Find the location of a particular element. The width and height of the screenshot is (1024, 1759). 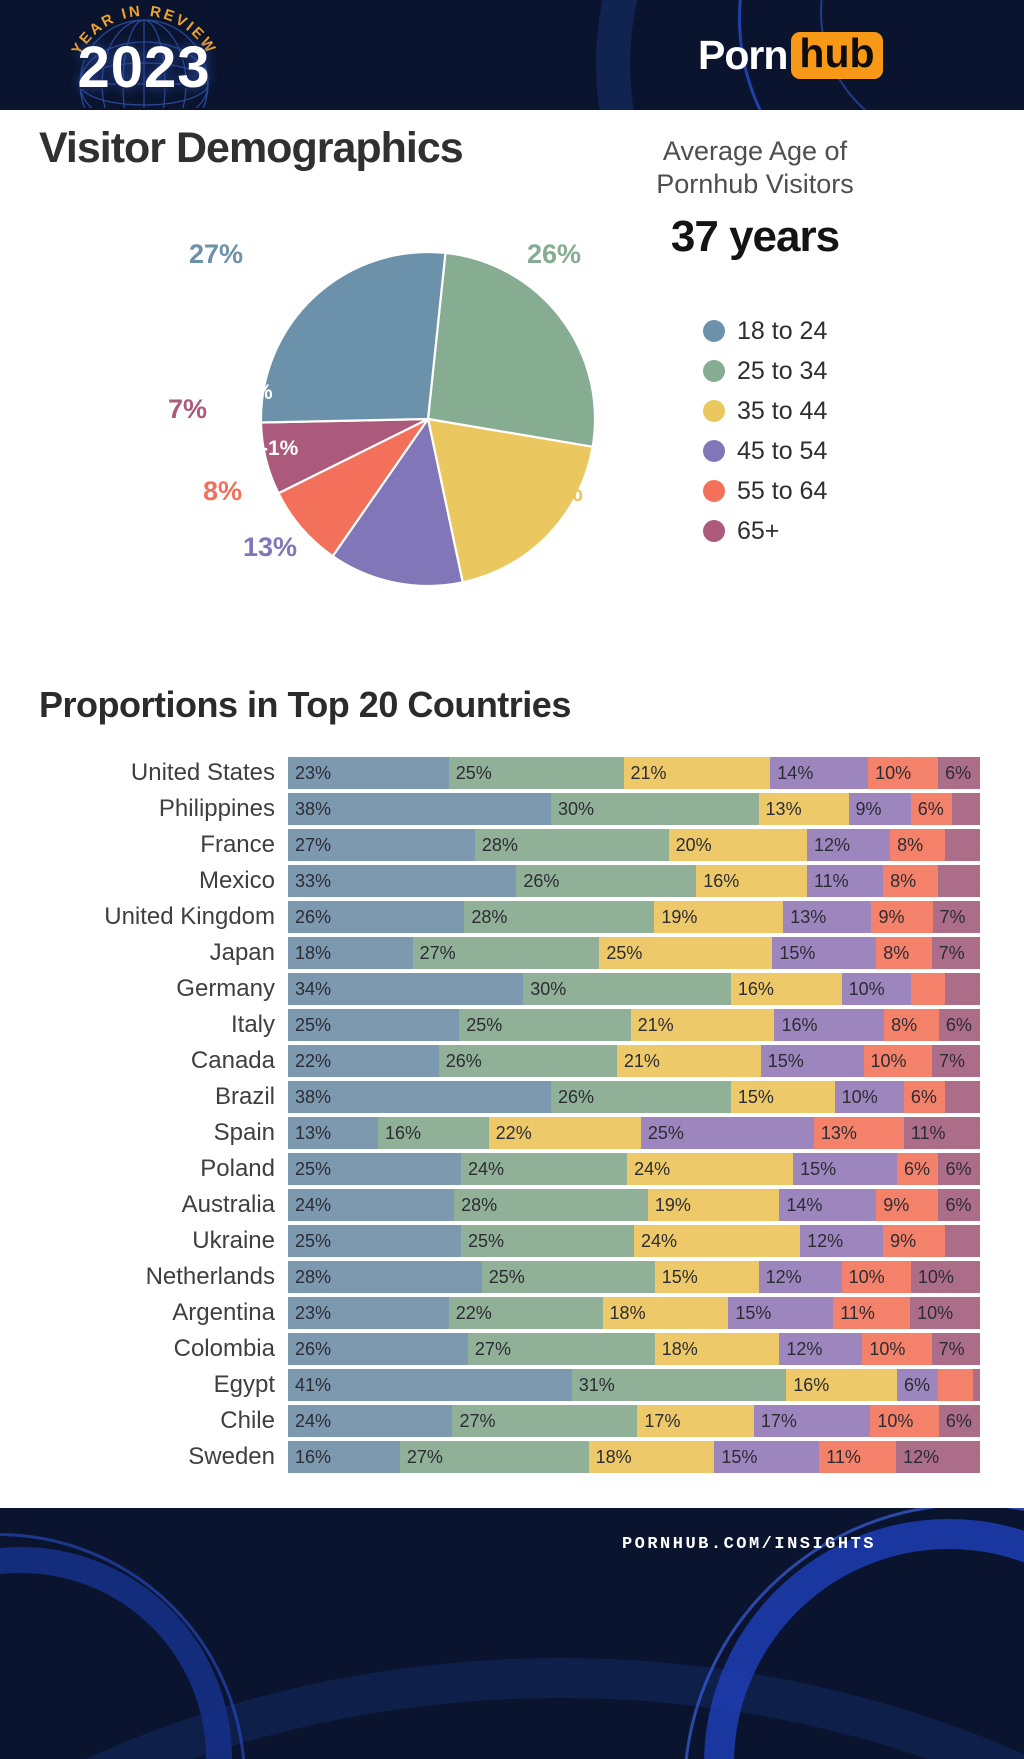

bar-segment-35-to-44: 13% is located at coordinates (803, 809).